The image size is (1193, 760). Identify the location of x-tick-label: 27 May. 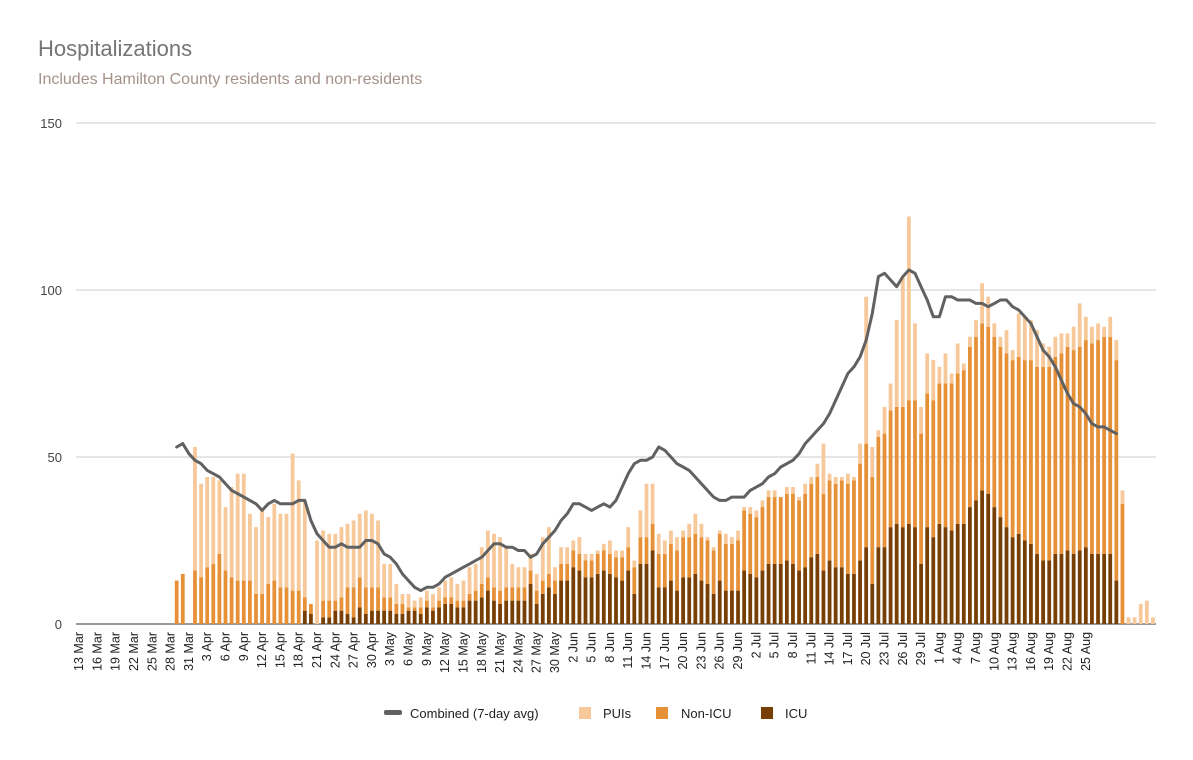
(537, 652).